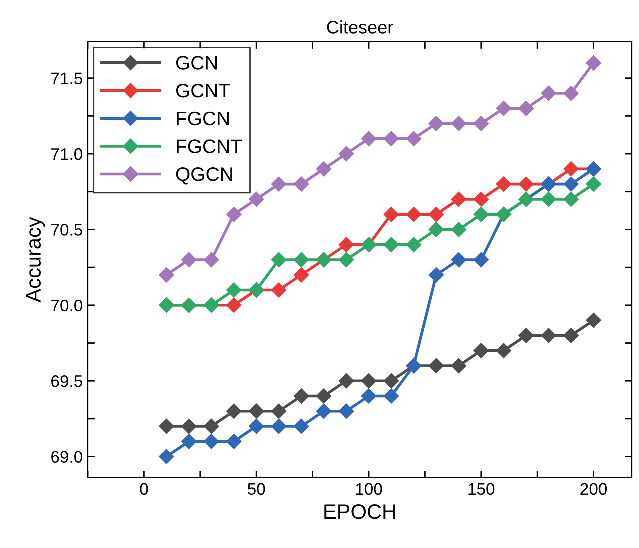 The width and height of the screenshot is (639, 548). What do you see at coordinates (481, 489) in the screenshot?
I see `x-tick-label: 150` at bounding box center [481, 489].